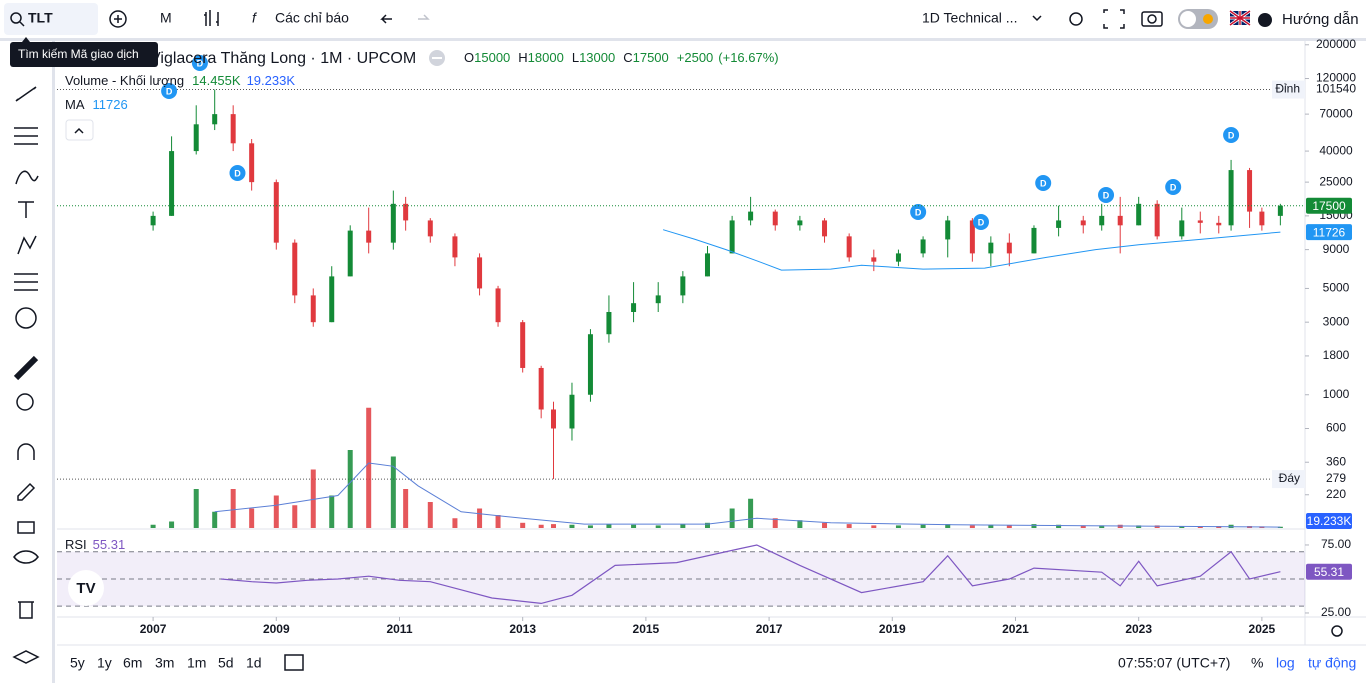 The width and height of the screenshot is (1366, 683). What do you see at coordinates (211, 18) in the screenshot?
I see `chart-type` at bounding box center [211, 18].